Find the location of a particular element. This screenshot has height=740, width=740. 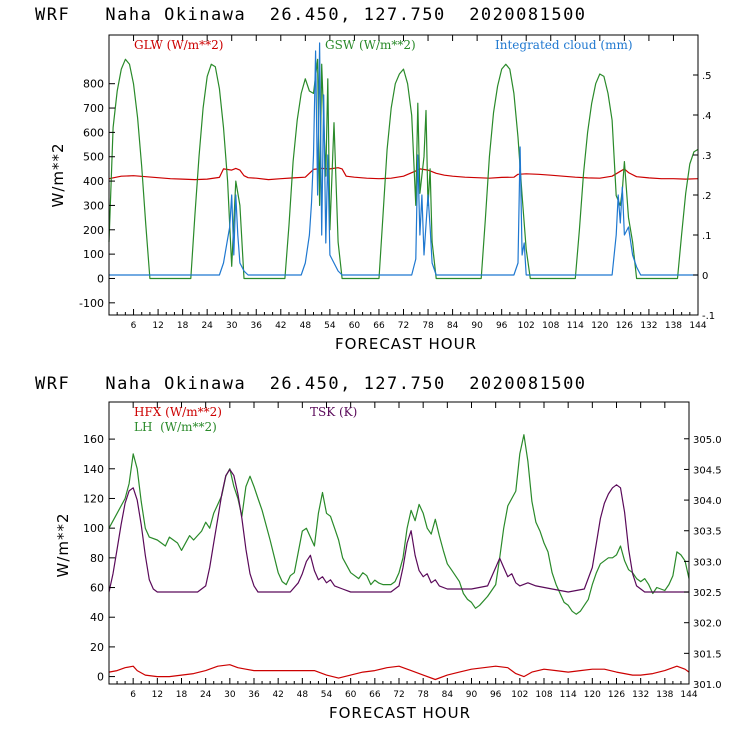

panel-1-x-tick-label: 144 is located at coordinates (697, 326).